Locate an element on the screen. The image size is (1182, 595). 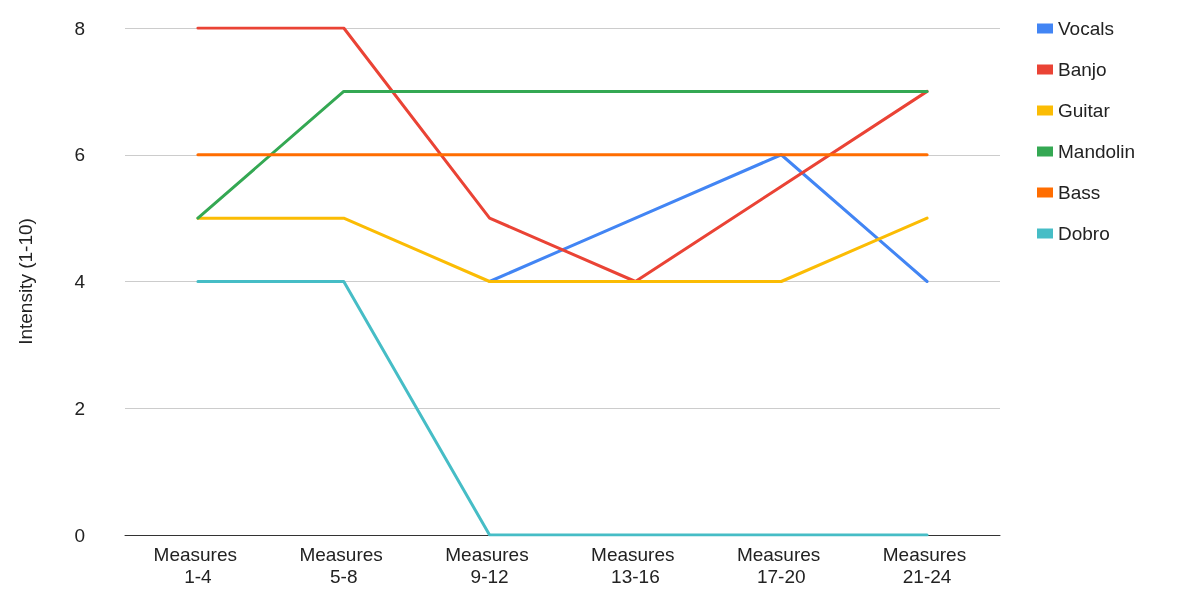
x-tick-label: Measures 1-4 is located at coordinates (198, 565).